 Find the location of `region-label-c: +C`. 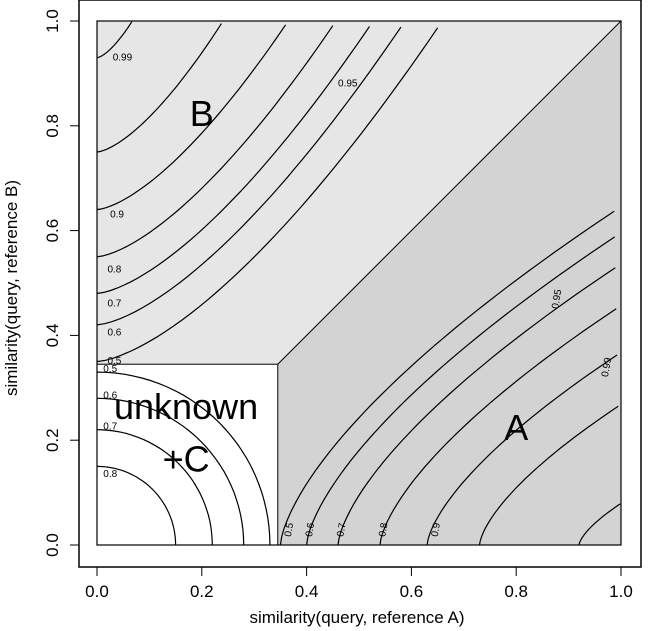

region-label-c: +C is located at coordinates (186, 459).